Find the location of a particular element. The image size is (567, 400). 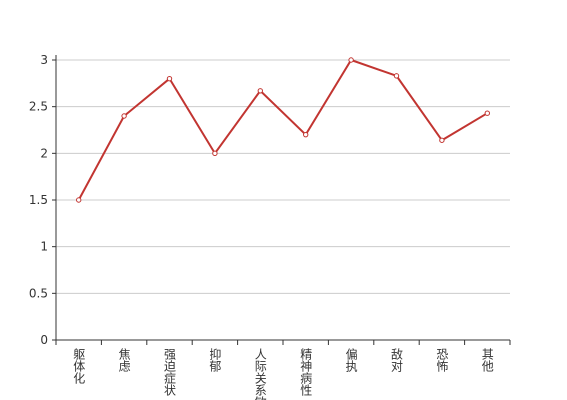

x-tick-label: 恐怖 is located at coordinates (442, 360).